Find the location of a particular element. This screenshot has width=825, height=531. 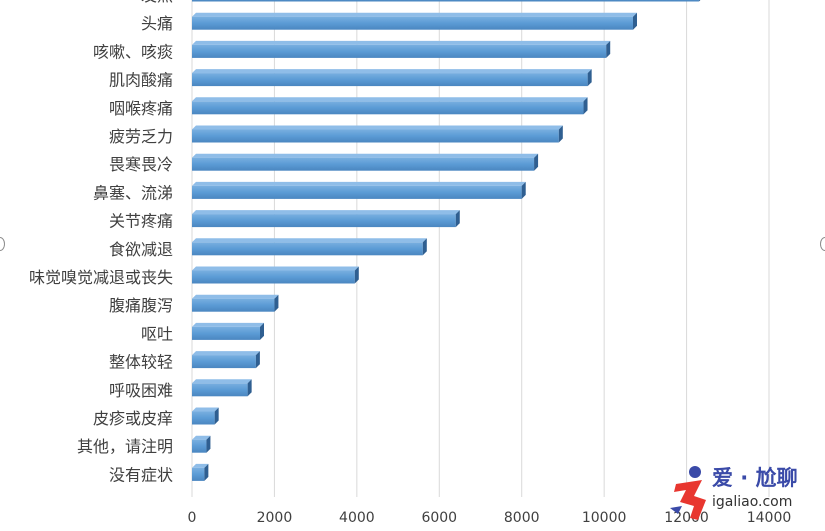

category-label: 没有症状 is located at coordinates (141, 474).